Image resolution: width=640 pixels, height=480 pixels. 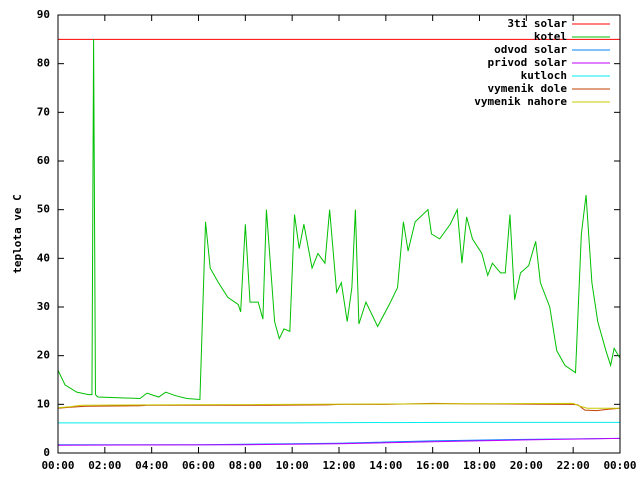 I want to click on y-tick-label: 60, so click(x=43, y=160).